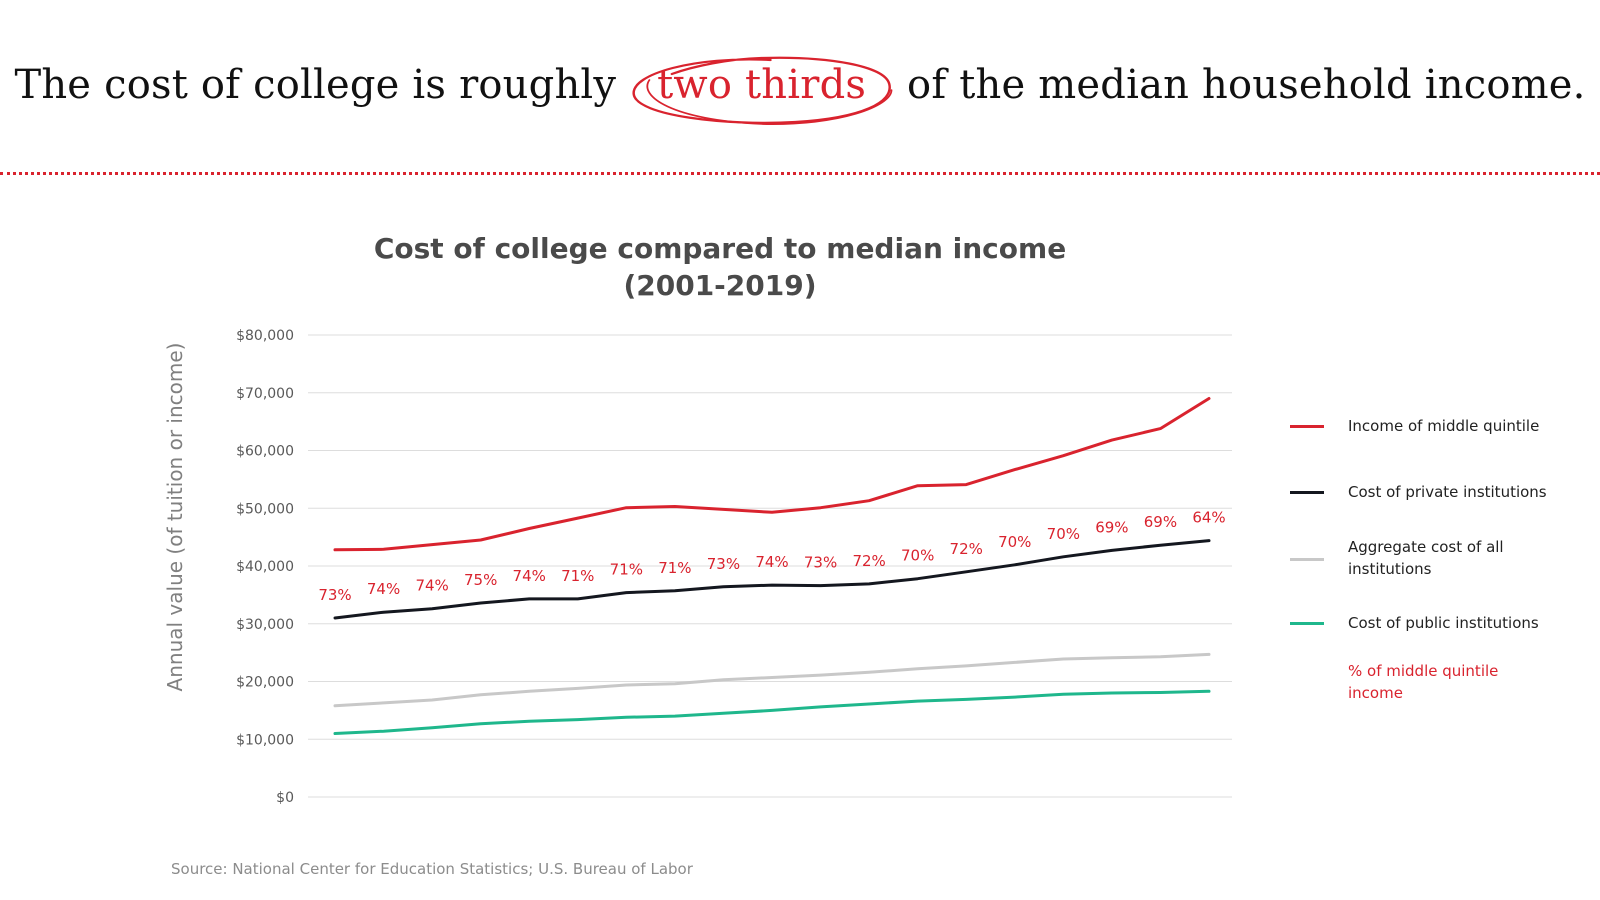 This screenshot has width=1600, height=900. I want to click on percent-label: 64%, so click(1208, 518).